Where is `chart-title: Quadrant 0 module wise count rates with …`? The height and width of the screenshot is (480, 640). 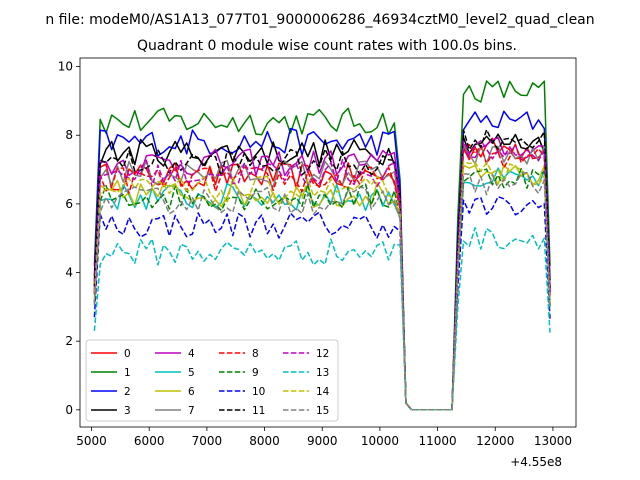
chart-title: Quadrant 0 module wise count rates with … is located at coordinates (327, 46).